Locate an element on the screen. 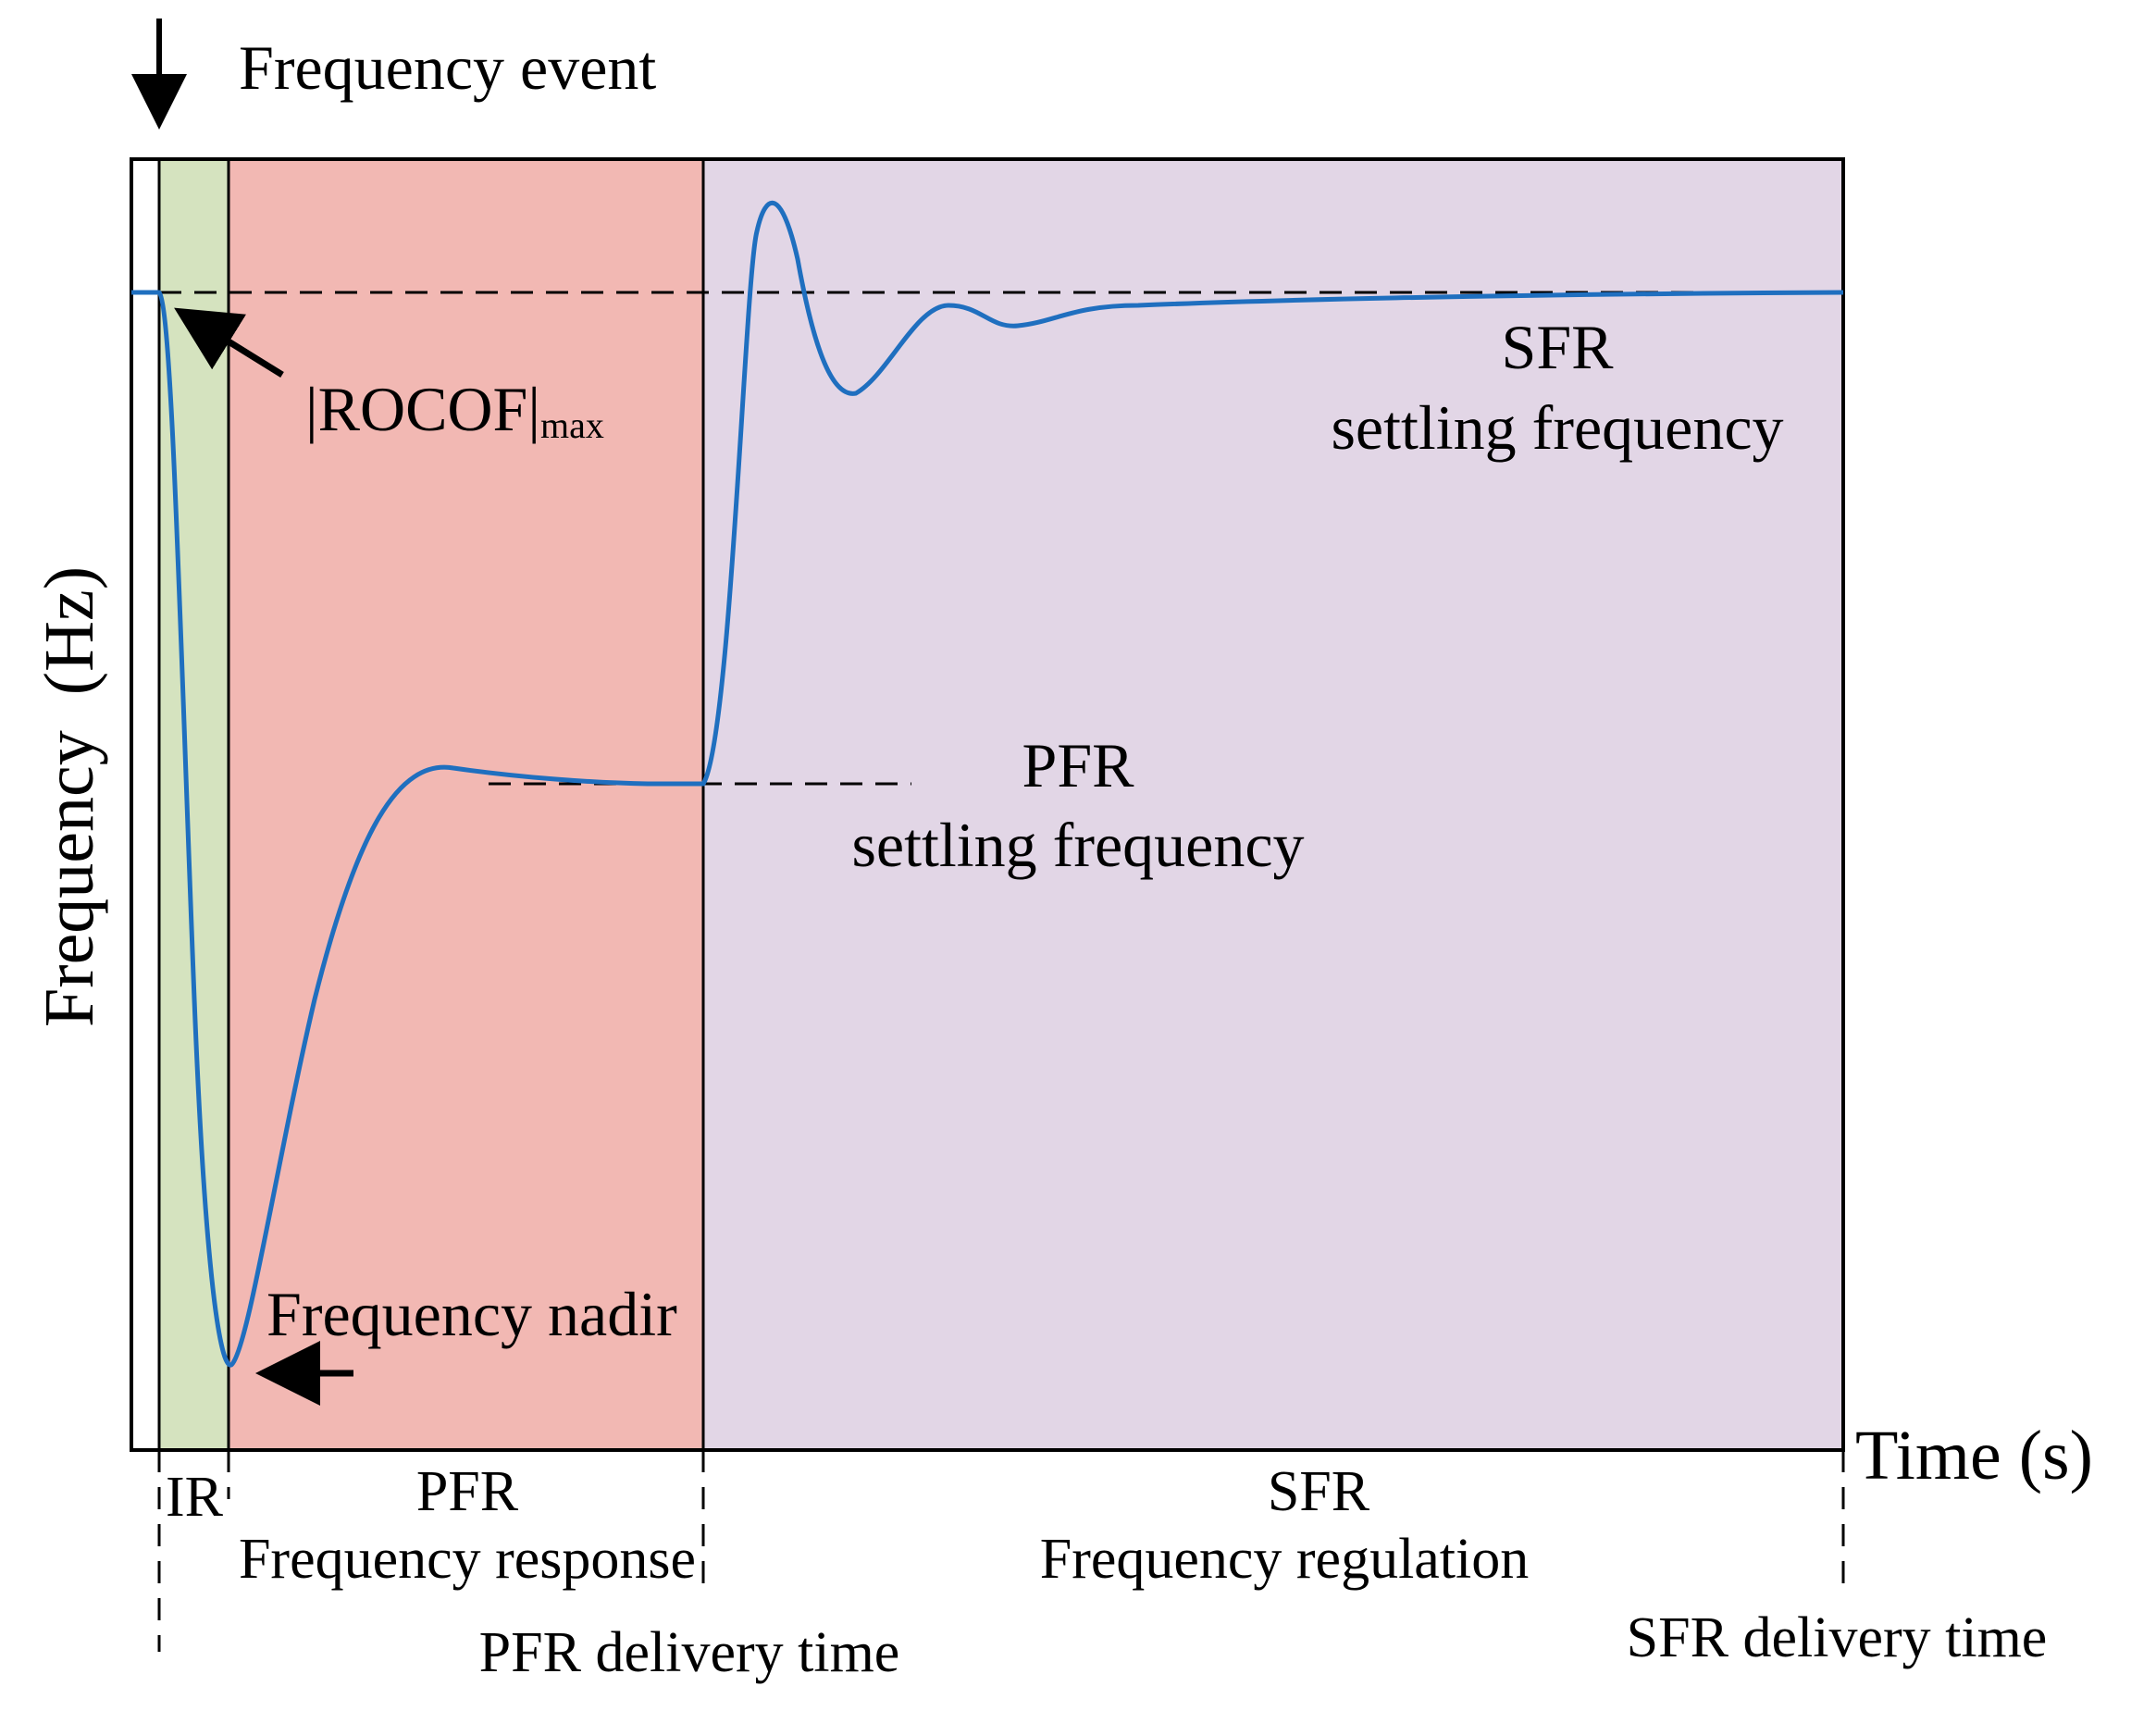 This screenshot has height=1711, width=2156. sfr-settling-label-line2: settling frequency is located at coordinates (1557, 427).